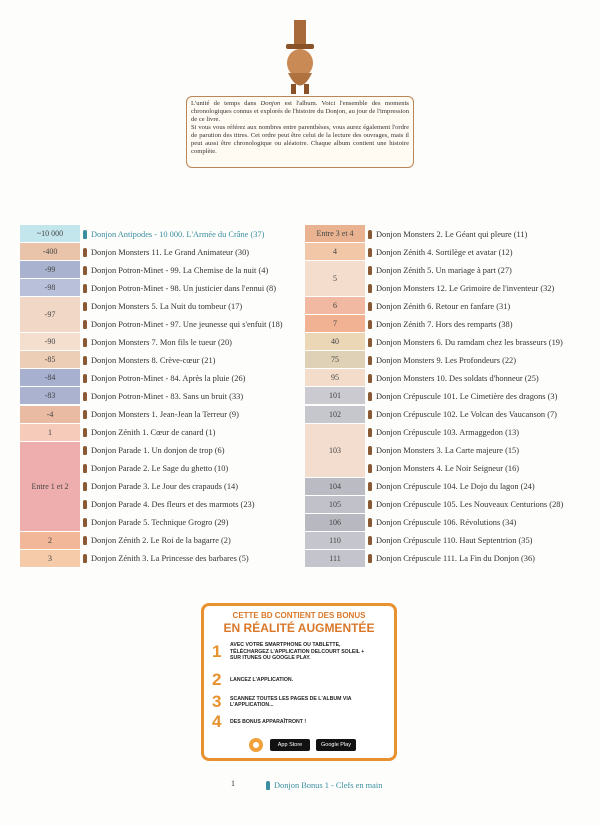 Image resolution: width=600 pixels, height=826 pixels. I want to click on app-logo, so click(256, 745).